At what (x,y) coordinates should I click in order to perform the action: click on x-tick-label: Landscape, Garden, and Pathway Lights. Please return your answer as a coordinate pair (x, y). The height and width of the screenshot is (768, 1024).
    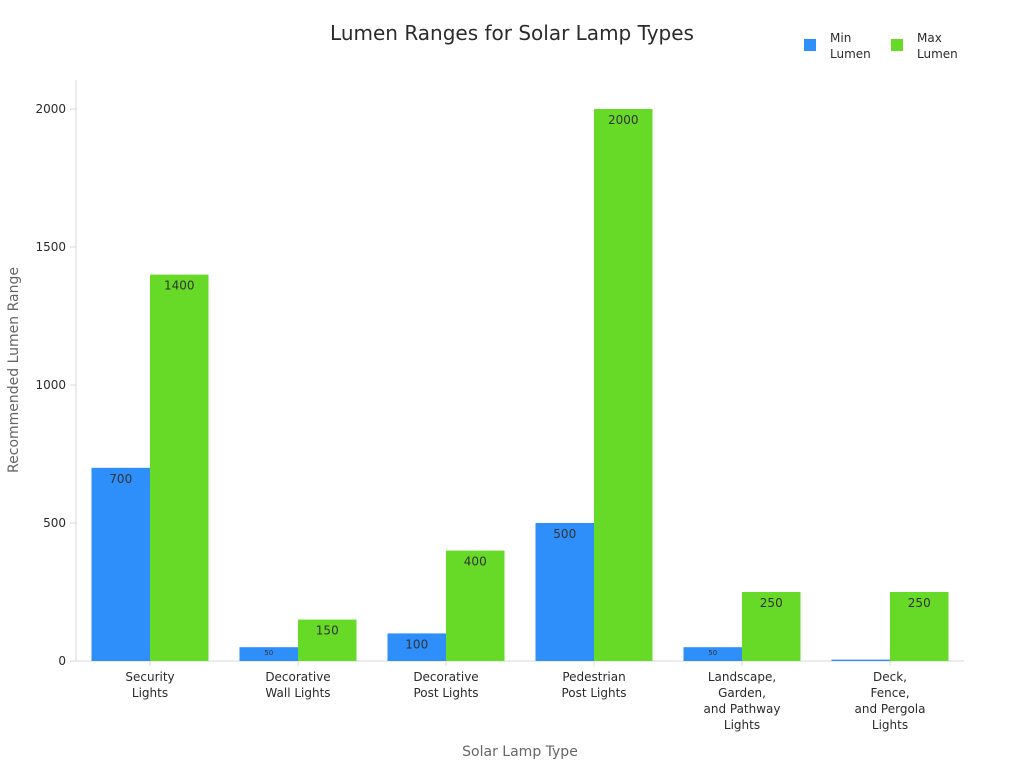
    Looking at the image, I should click on (741, 701).